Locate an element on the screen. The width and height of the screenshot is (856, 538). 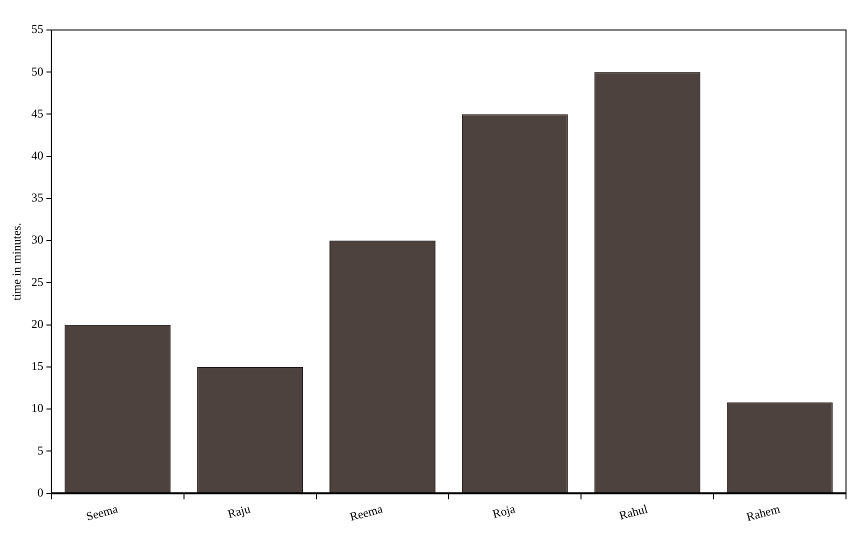
y-tick-label: 10 is located at coordinates (37, 408).